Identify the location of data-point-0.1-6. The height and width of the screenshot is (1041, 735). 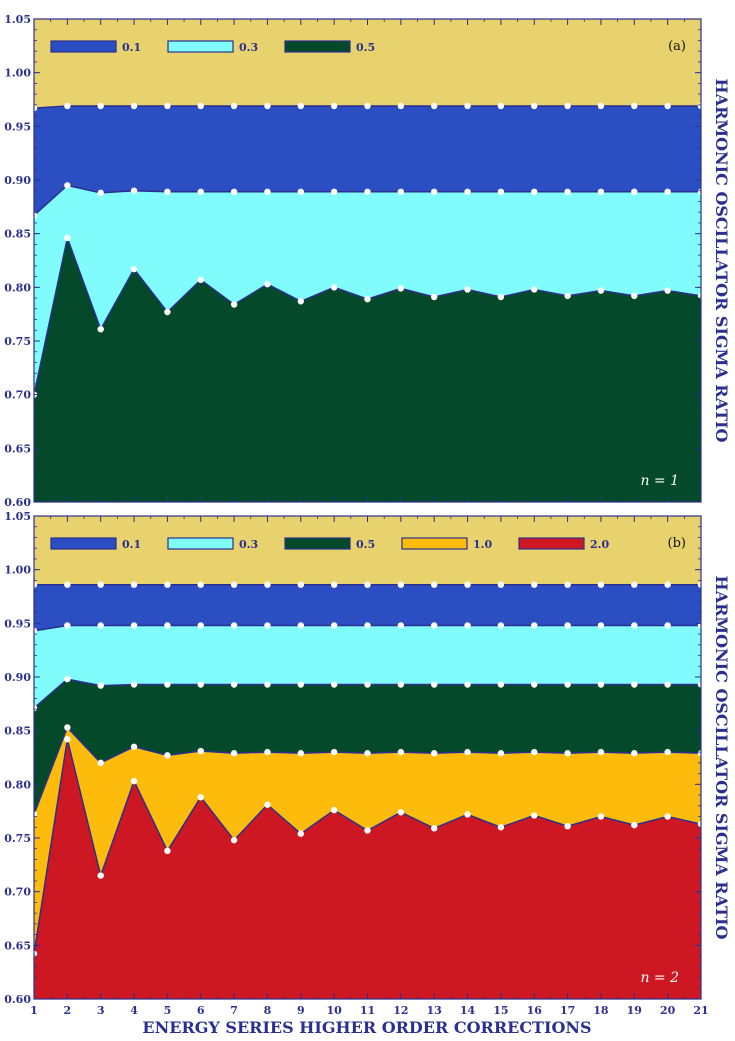
(200, 584).